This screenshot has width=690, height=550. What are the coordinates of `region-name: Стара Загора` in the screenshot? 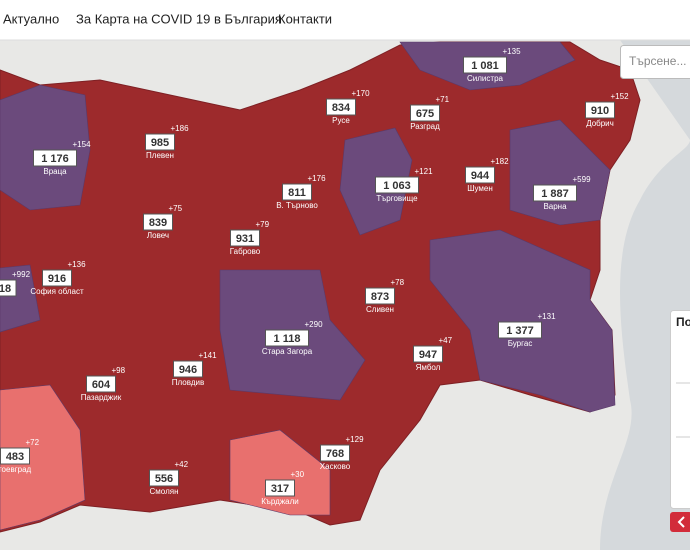 It's located at (287, 351).